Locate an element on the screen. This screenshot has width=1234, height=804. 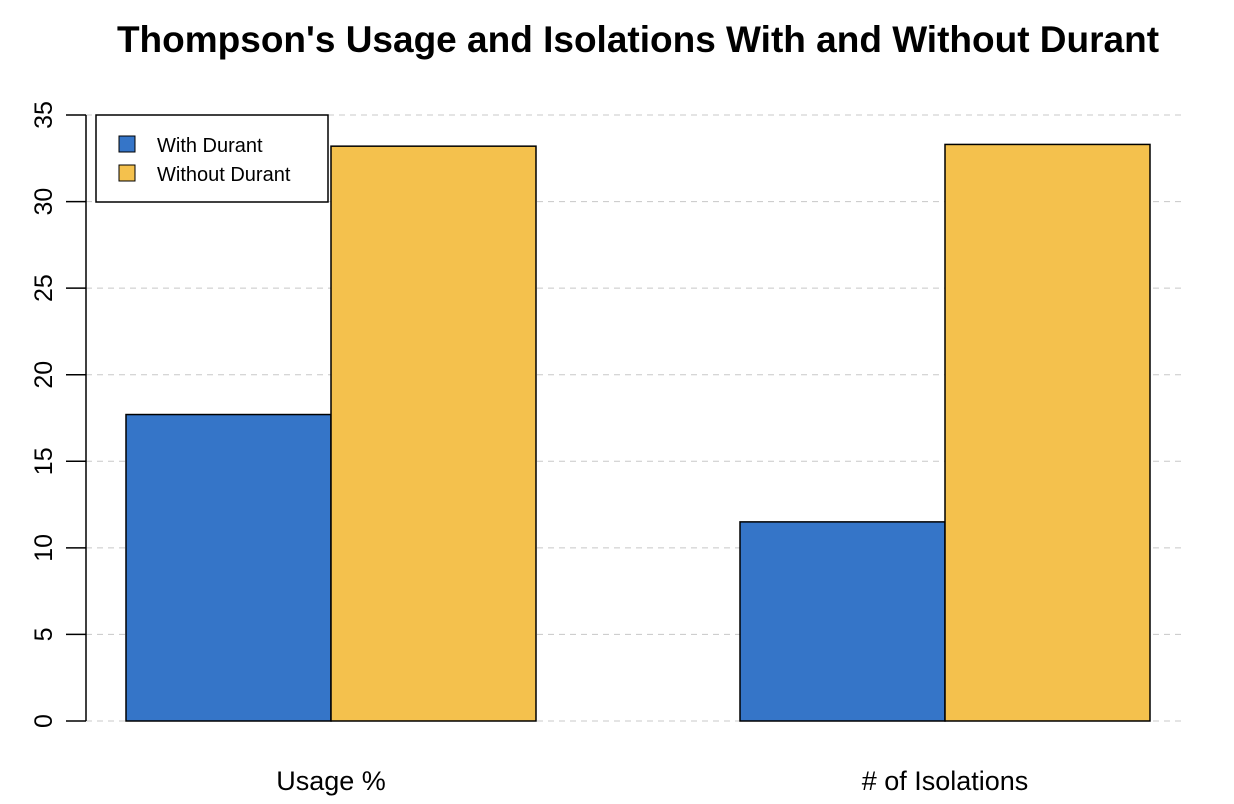
category-labels: Usage % # of Isolations is located at coordinates (652, 781).